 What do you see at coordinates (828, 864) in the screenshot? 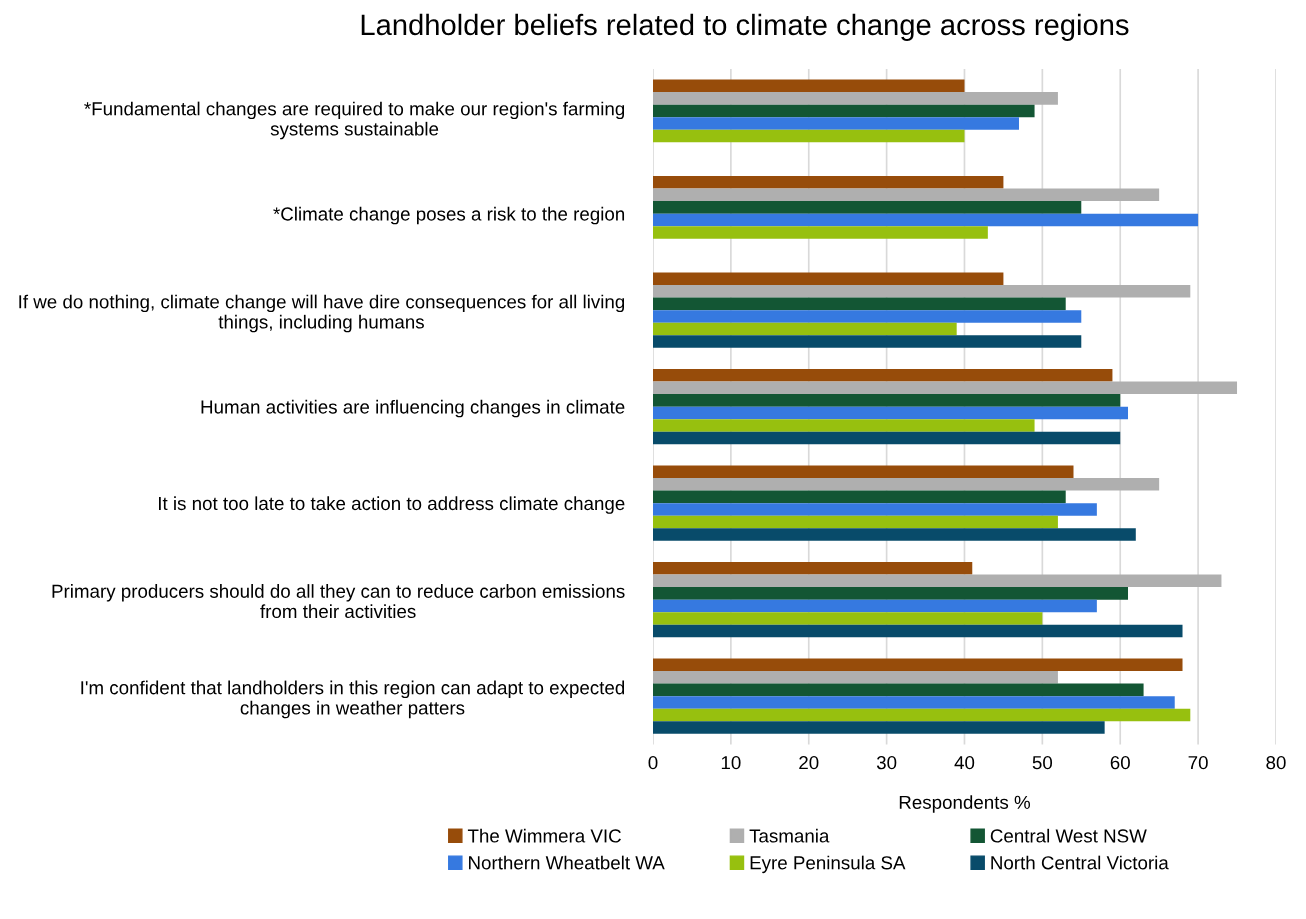
I see `legend-label: Eyre Peninsula SA` at bounding box center [828, 864].